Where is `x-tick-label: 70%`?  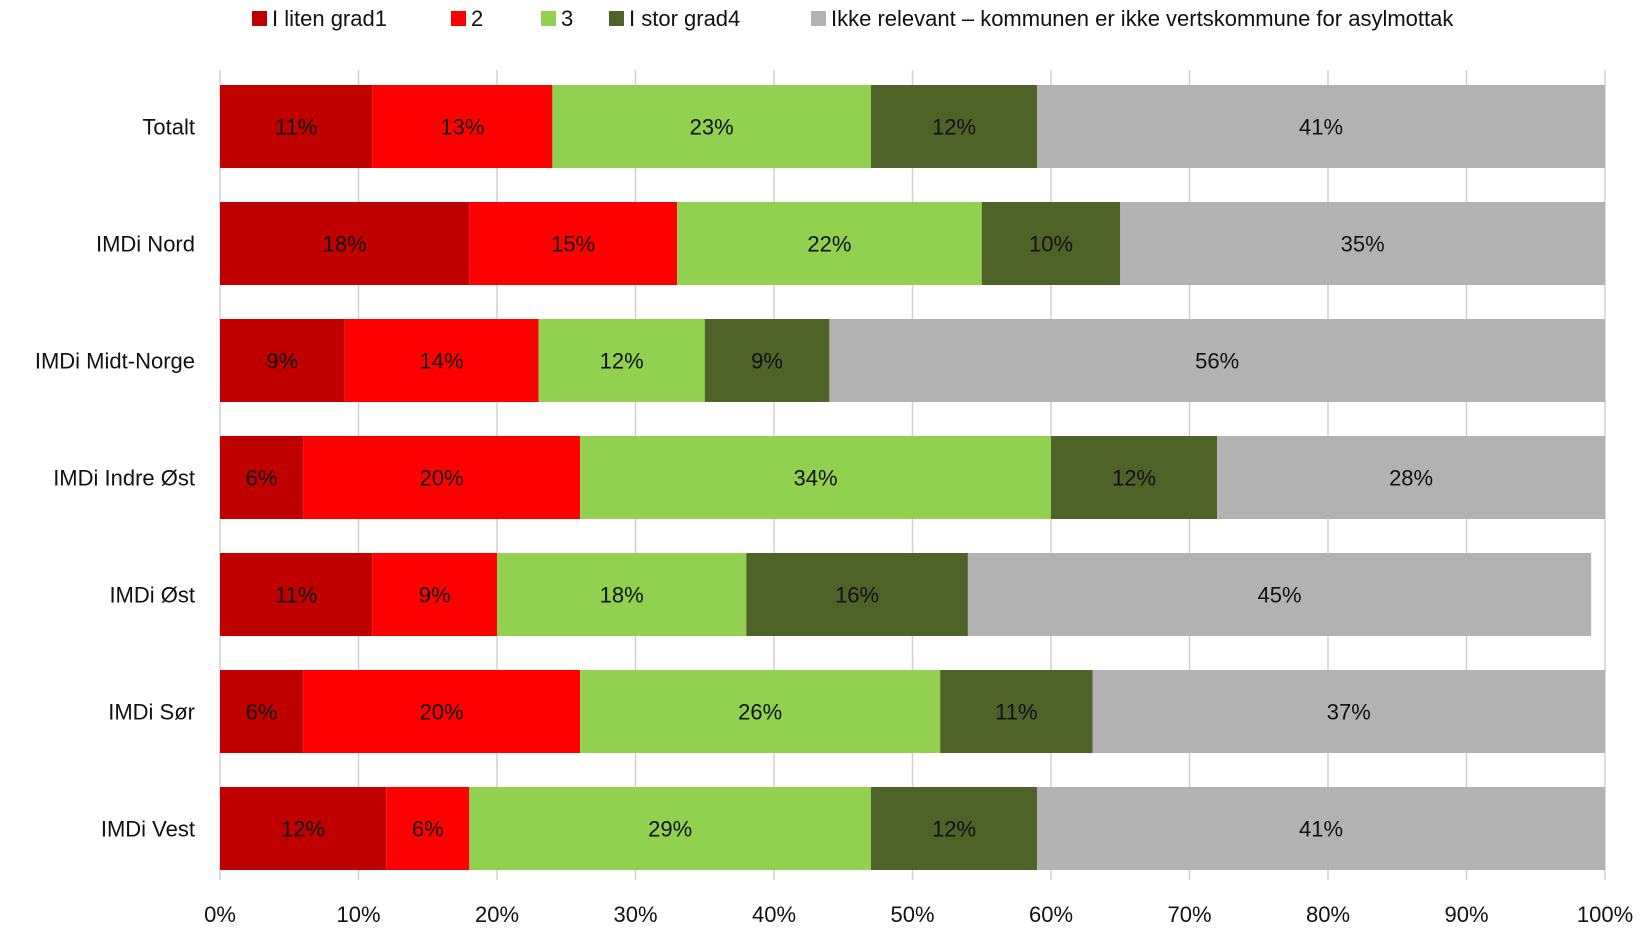 x-tick-label: 70% is located at coordinates (1189, 914).